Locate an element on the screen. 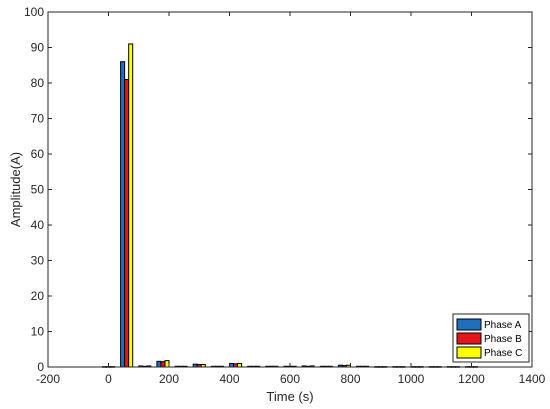 This screenshot has width=550, height=409. y-axis-label: Amplitude(A) is located at coordinates (15, 189).